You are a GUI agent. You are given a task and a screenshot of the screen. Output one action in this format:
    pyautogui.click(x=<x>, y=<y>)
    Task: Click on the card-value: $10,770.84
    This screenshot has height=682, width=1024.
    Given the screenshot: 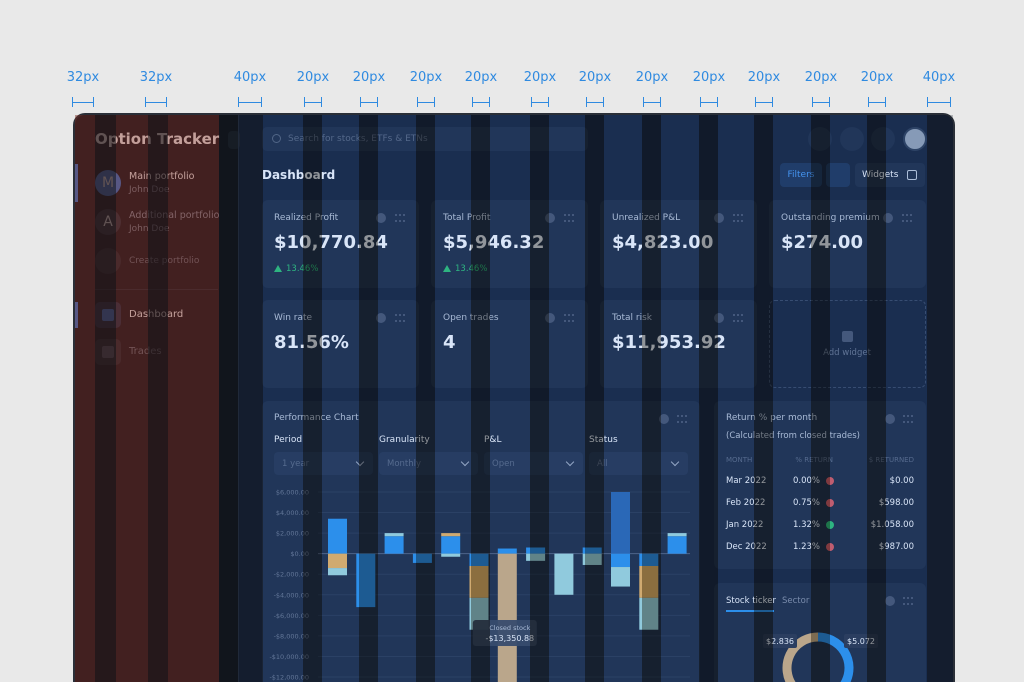 What is the action you would take?
    pyautogui.click(x=331, y=242)
    